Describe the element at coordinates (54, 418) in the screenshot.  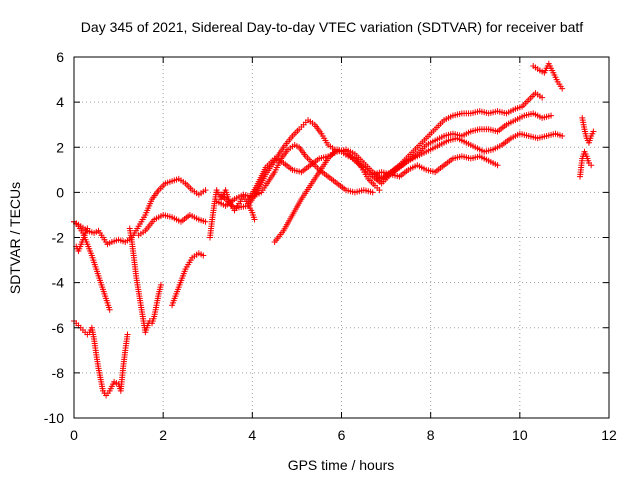
I see `y-tick-label: -10` at that location.